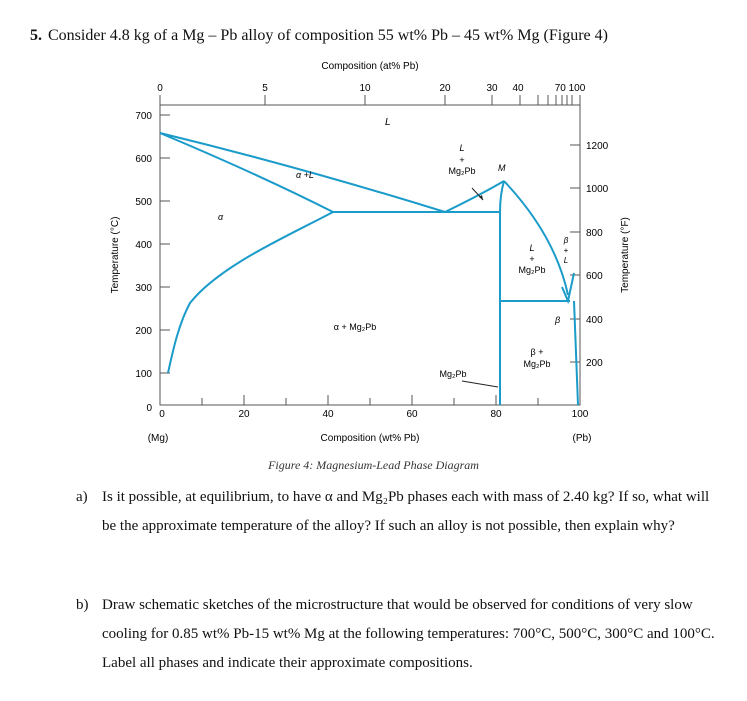 The height and width of the screenshot is (701, 747). I want to click on liquidus-left, so click(302, 172).